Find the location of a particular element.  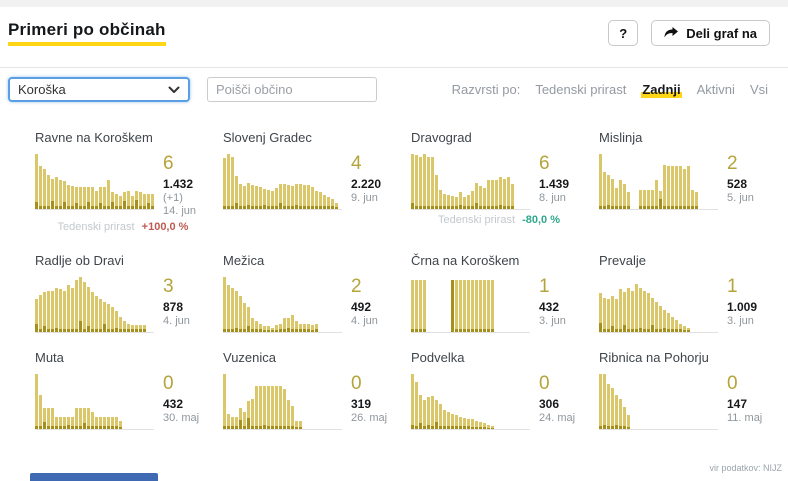

municipality-card-me-ica: Mežica 2 492 4. jun is located at coordinates (307, 293).